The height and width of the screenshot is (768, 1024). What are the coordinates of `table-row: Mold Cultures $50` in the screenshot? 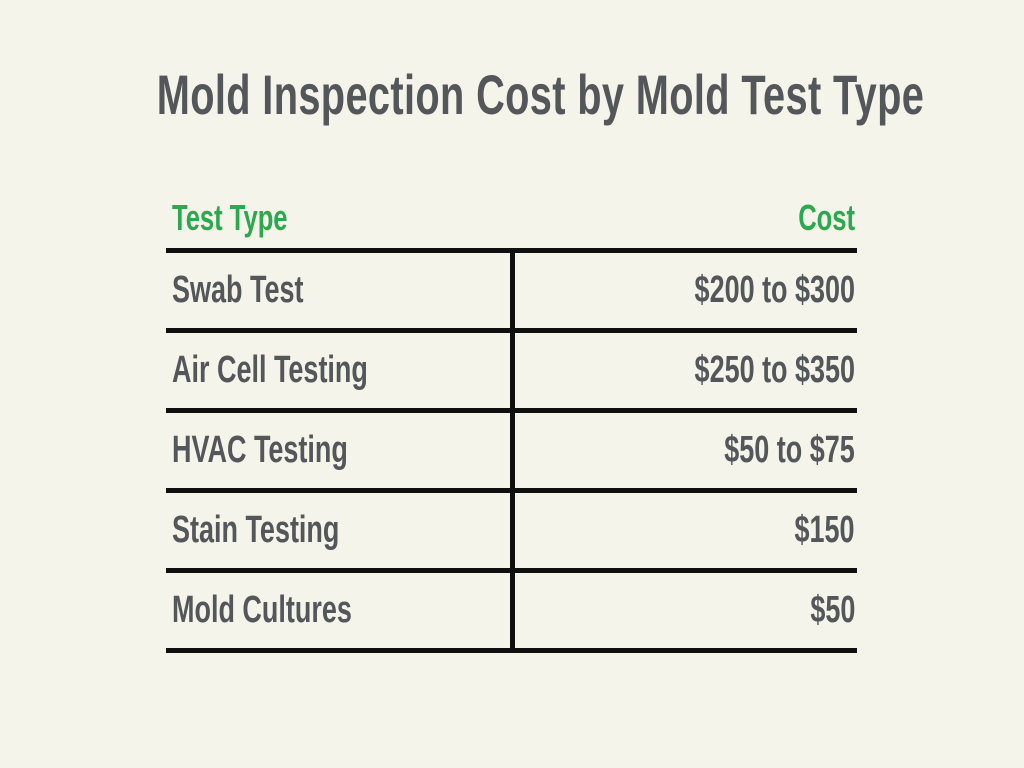 It's located at (511, 608).